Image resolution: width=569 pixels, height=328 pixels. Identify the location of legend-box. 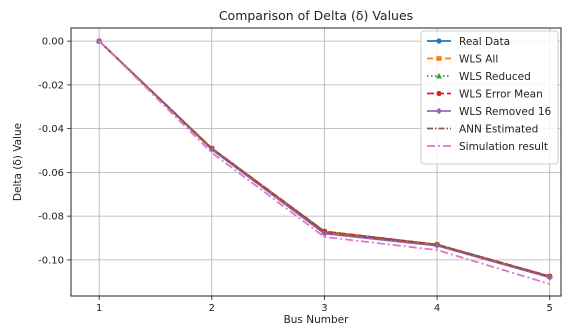
(489, 97).